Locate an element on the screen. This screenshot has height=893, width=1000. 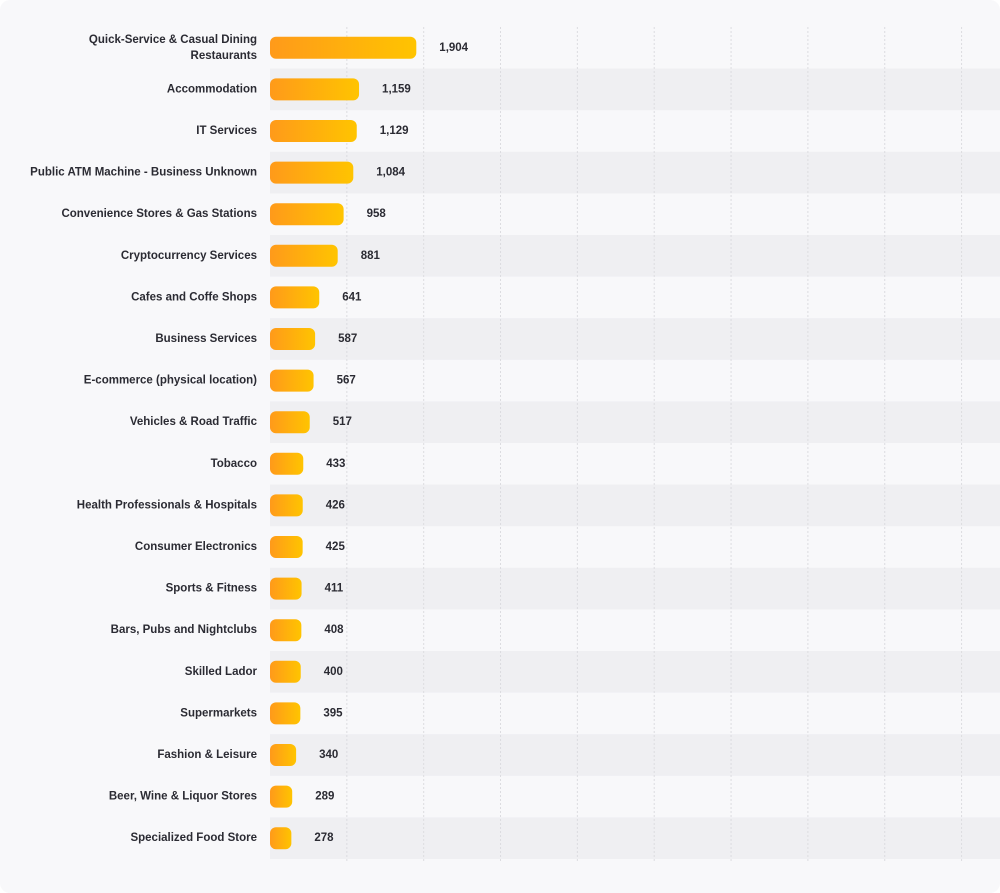
category-label-line: Bars, Pubs and Nightclubs is located at coordinates (184, 630).